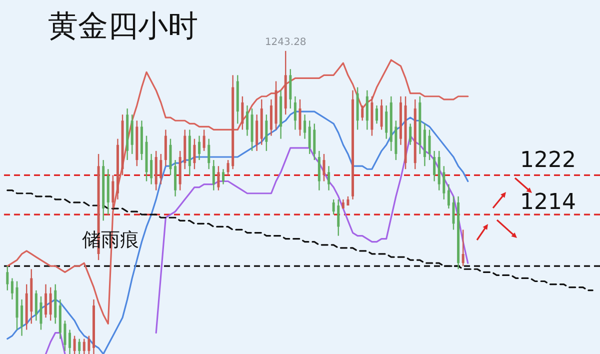  Describe the element at coordinates (123, 26) in the screenshot. I see `chart-title: 黄金四小时` at that location.